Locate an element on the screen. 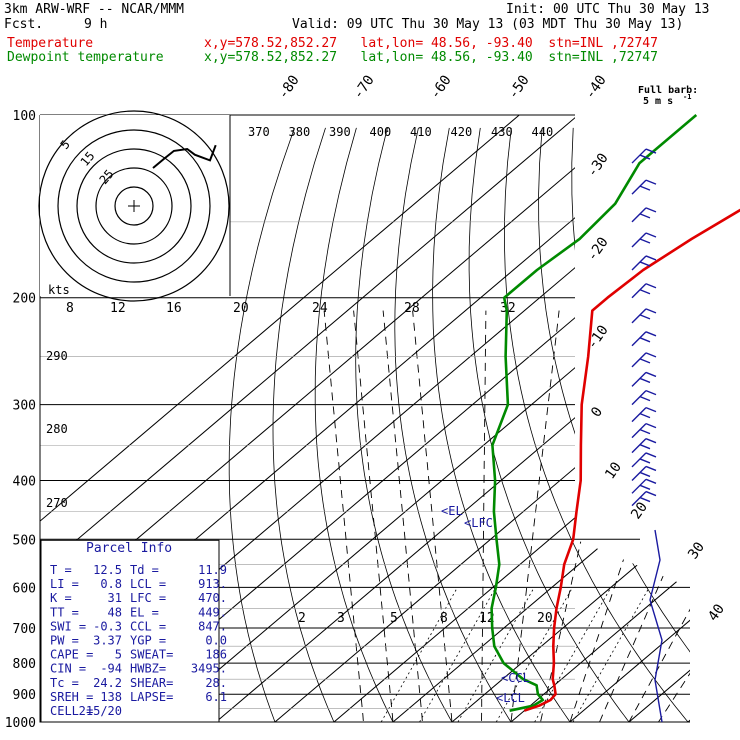 The image size is (740, 740). parcel-param-value: 0.0 is located at coordinates (216, 641).